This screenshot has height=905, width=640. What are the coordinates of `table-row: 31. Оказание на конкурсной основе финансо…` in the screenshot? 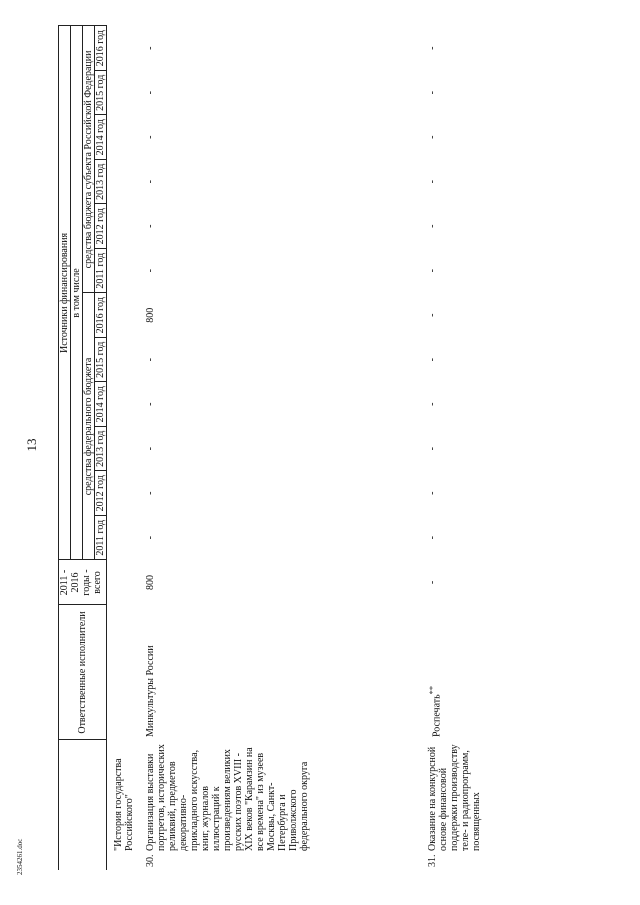 It's located at (452, 448).